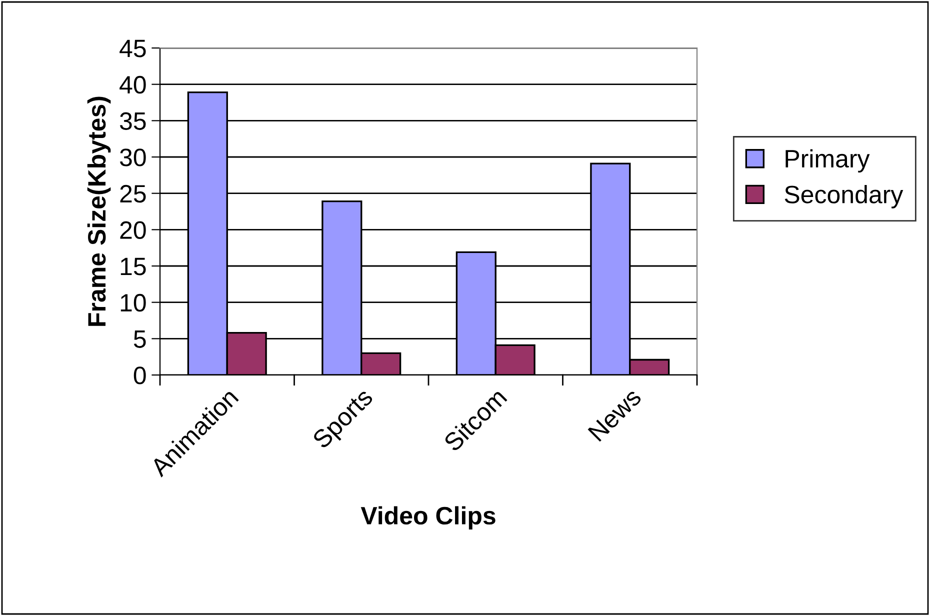 The height and width of the screenshot is (616, 930). Describe the element at coordinates (133, 303) in the screenshot. I see `y-tick-label: 10` at that location.